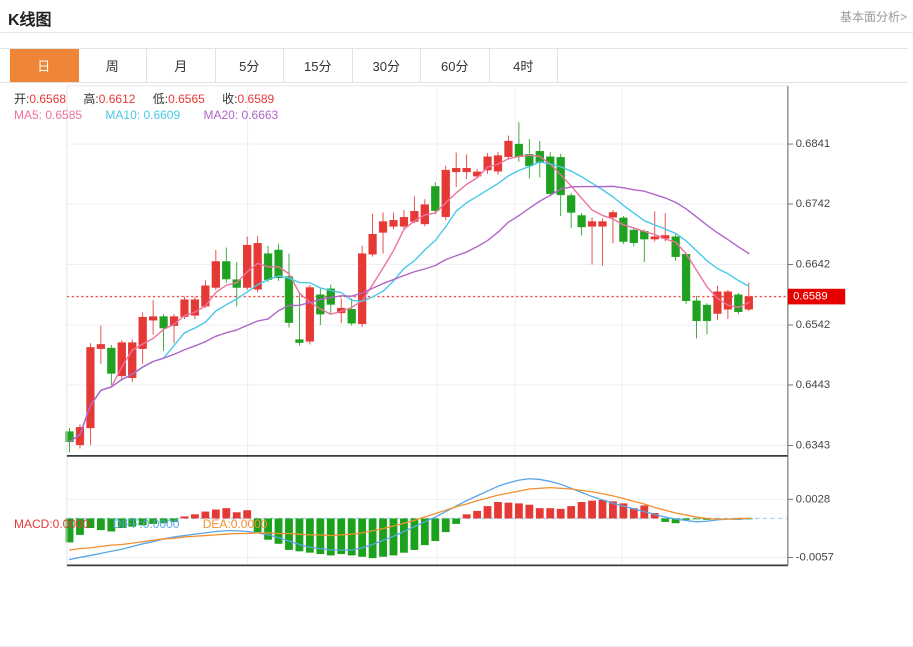 This screenshot has height=647, width=913. What do you see at coordinates (813, 265) in the screenshot?
I see `svg-text: 0.6642` at bounding box center [813, 265].